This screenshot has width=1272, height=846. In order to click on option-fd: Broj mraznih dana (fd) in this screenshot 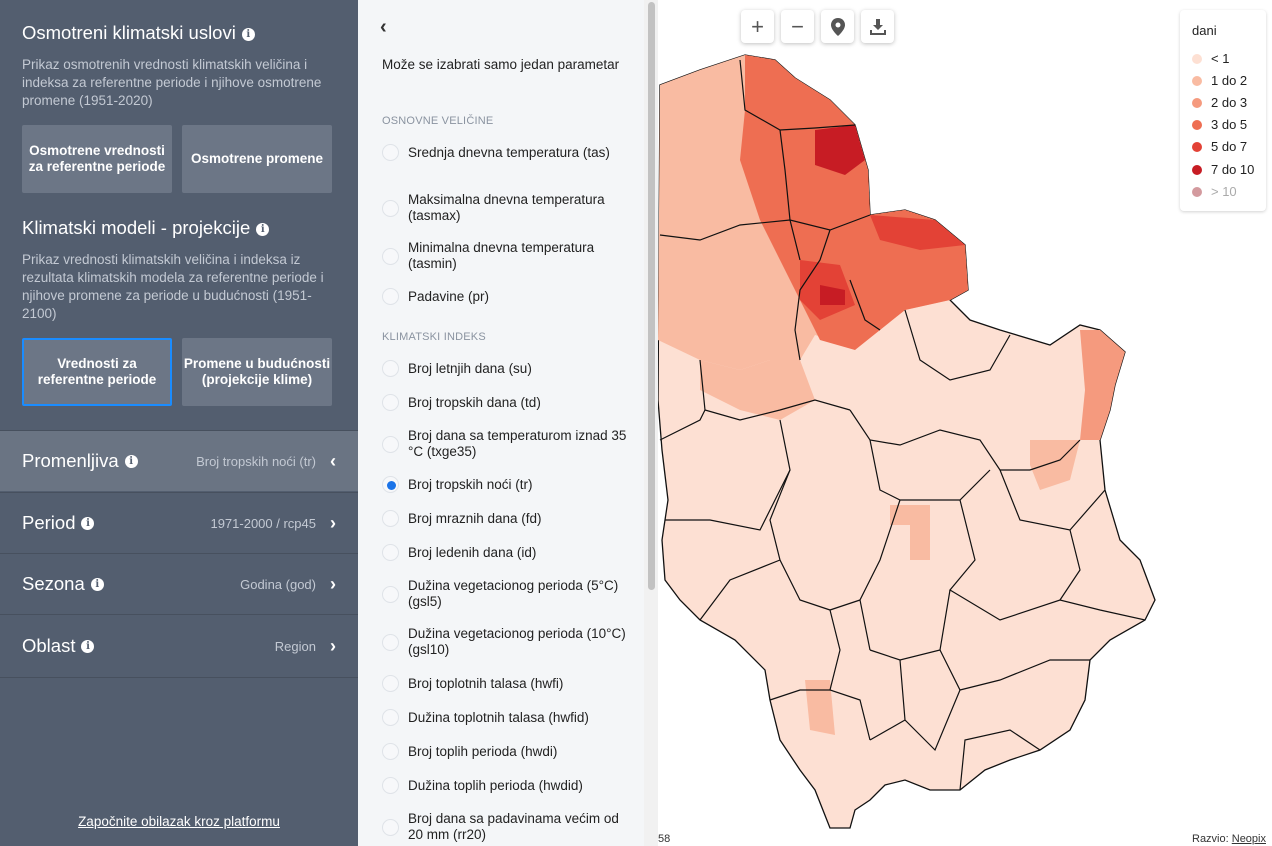, I will do `click(504, 518)`.